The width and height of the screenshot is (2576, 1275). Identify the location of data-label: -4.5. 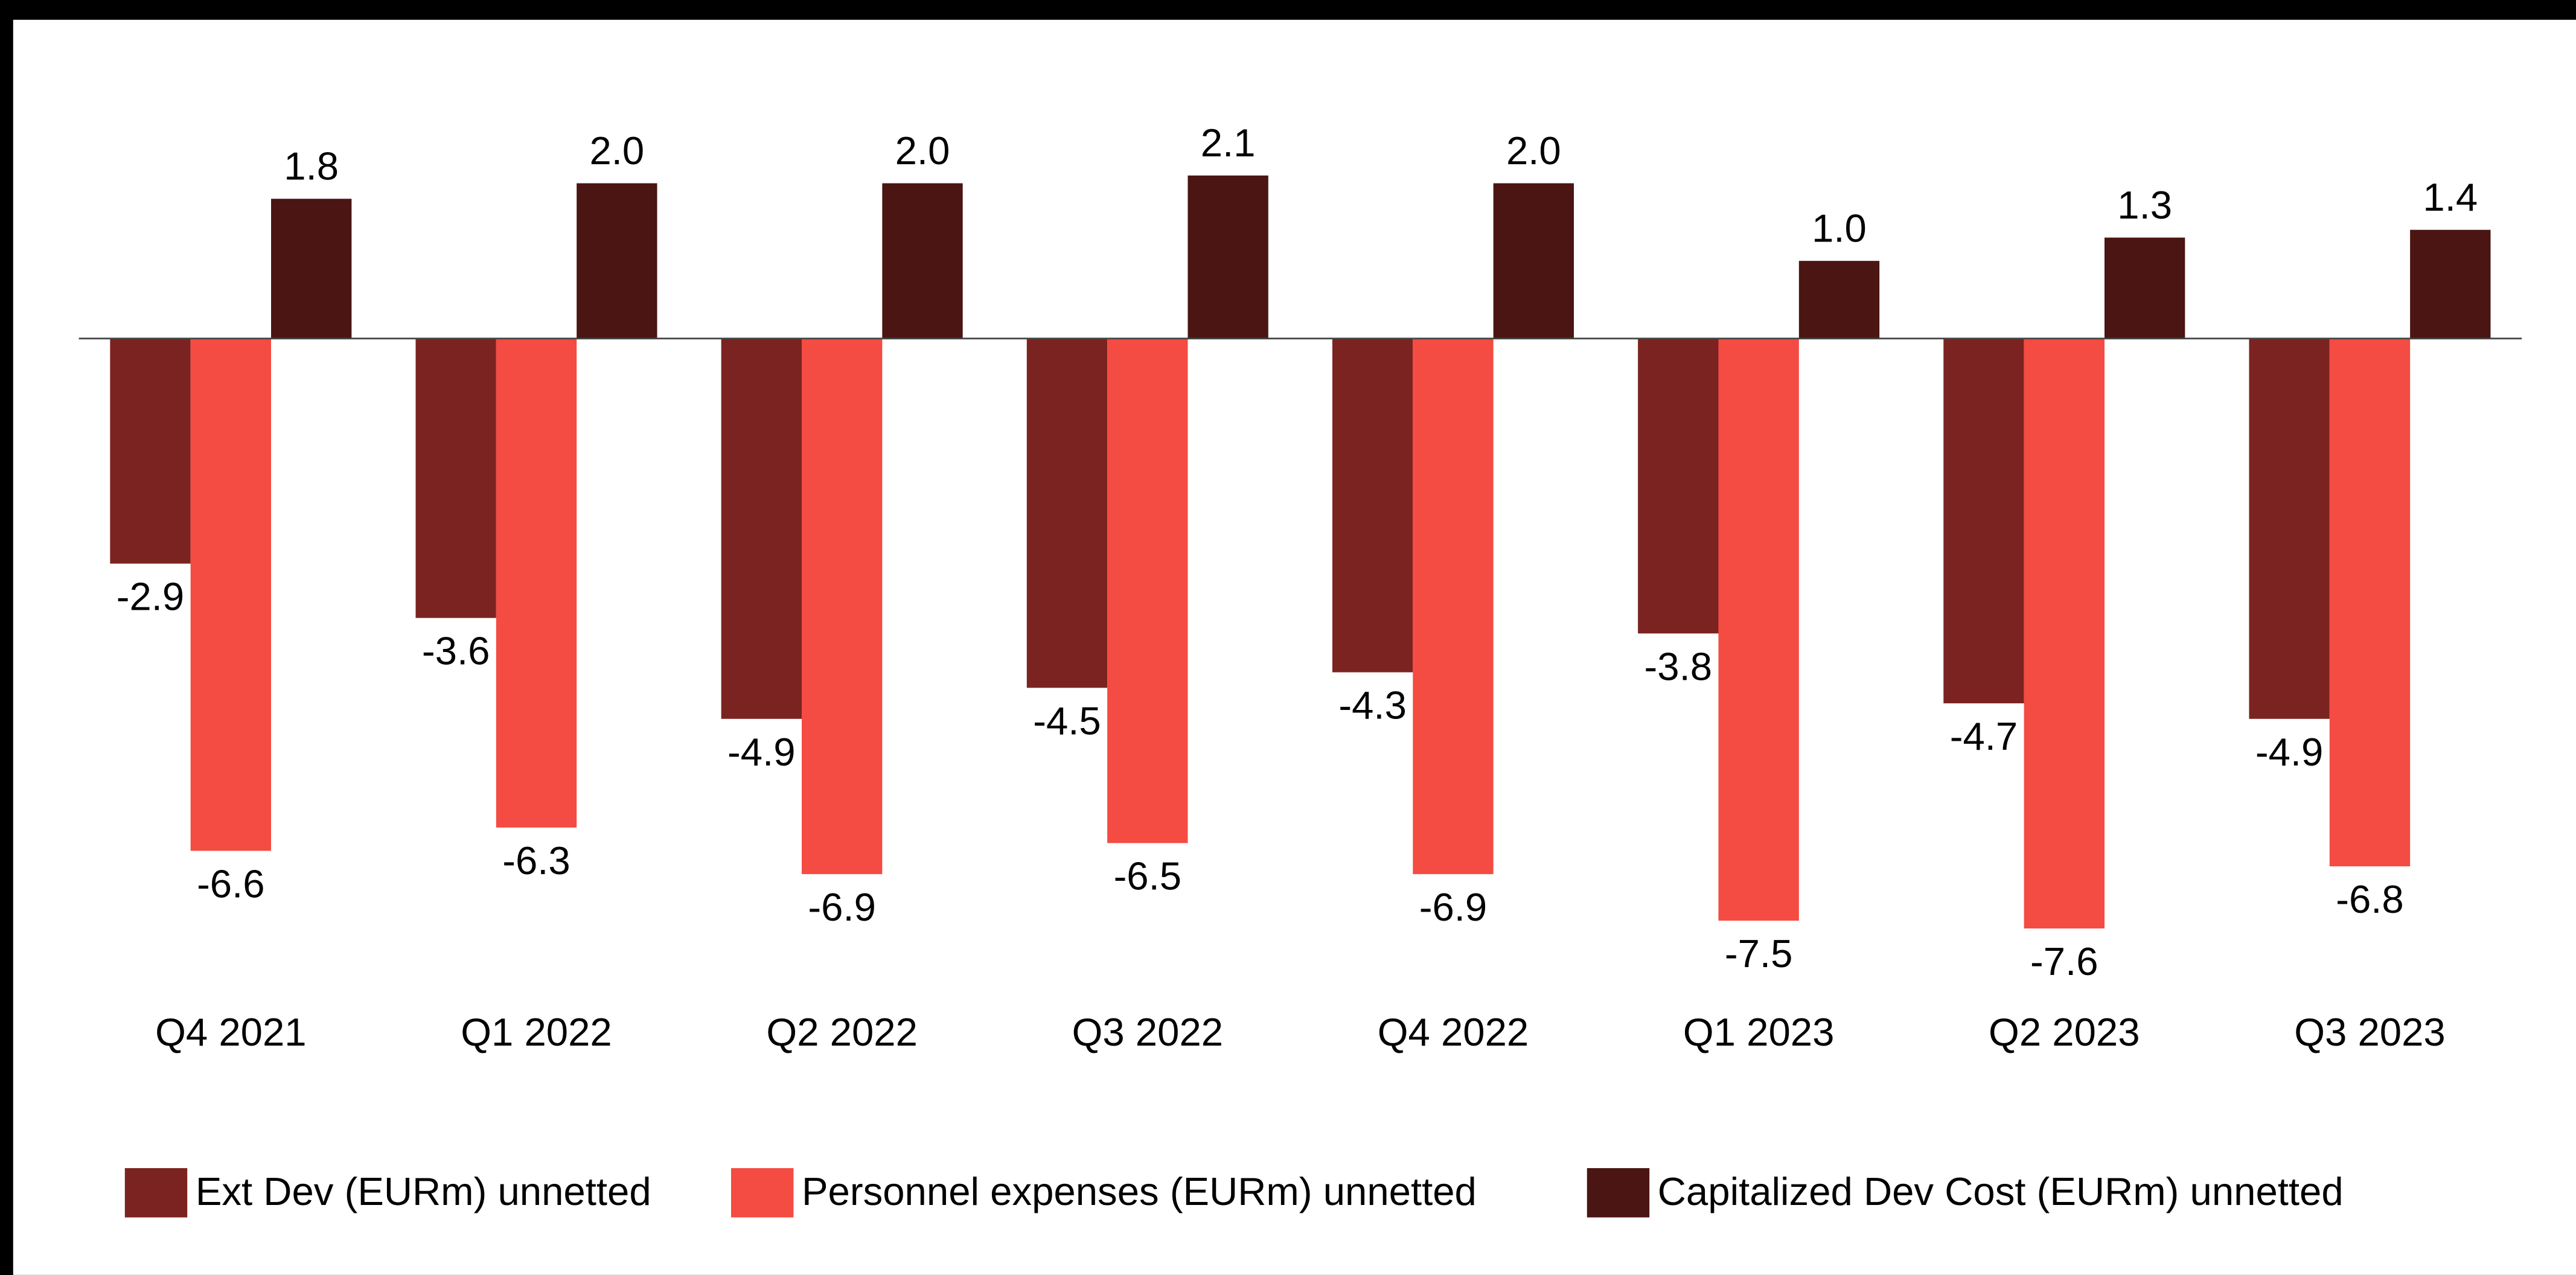
(1067, 720).